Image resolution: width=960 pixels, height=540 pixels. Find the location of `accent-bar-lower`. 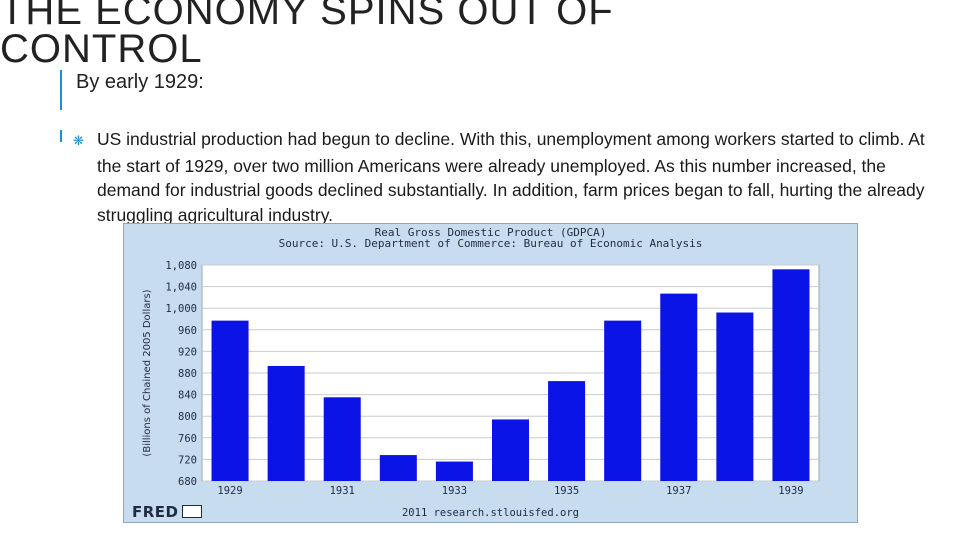

accent-bar-lower is located at coordinates (61, 136).